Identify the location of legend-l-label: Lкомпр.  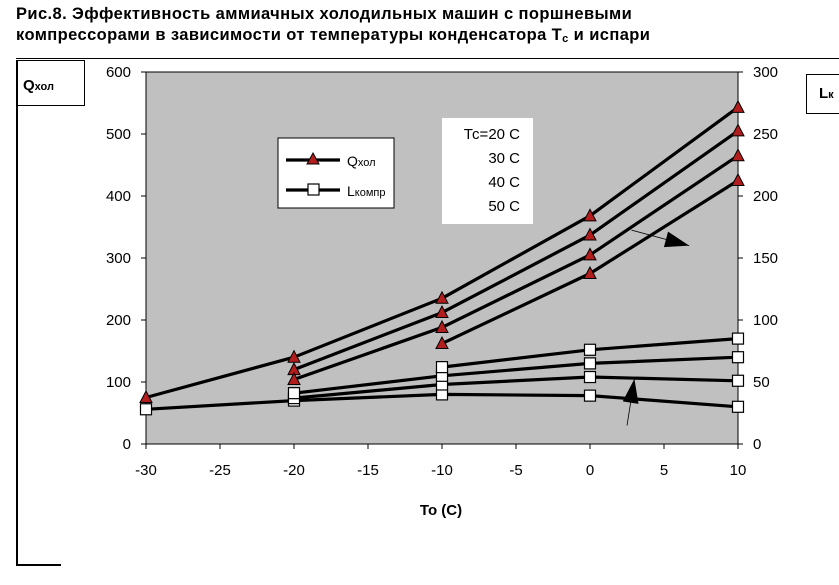
(366, 191).